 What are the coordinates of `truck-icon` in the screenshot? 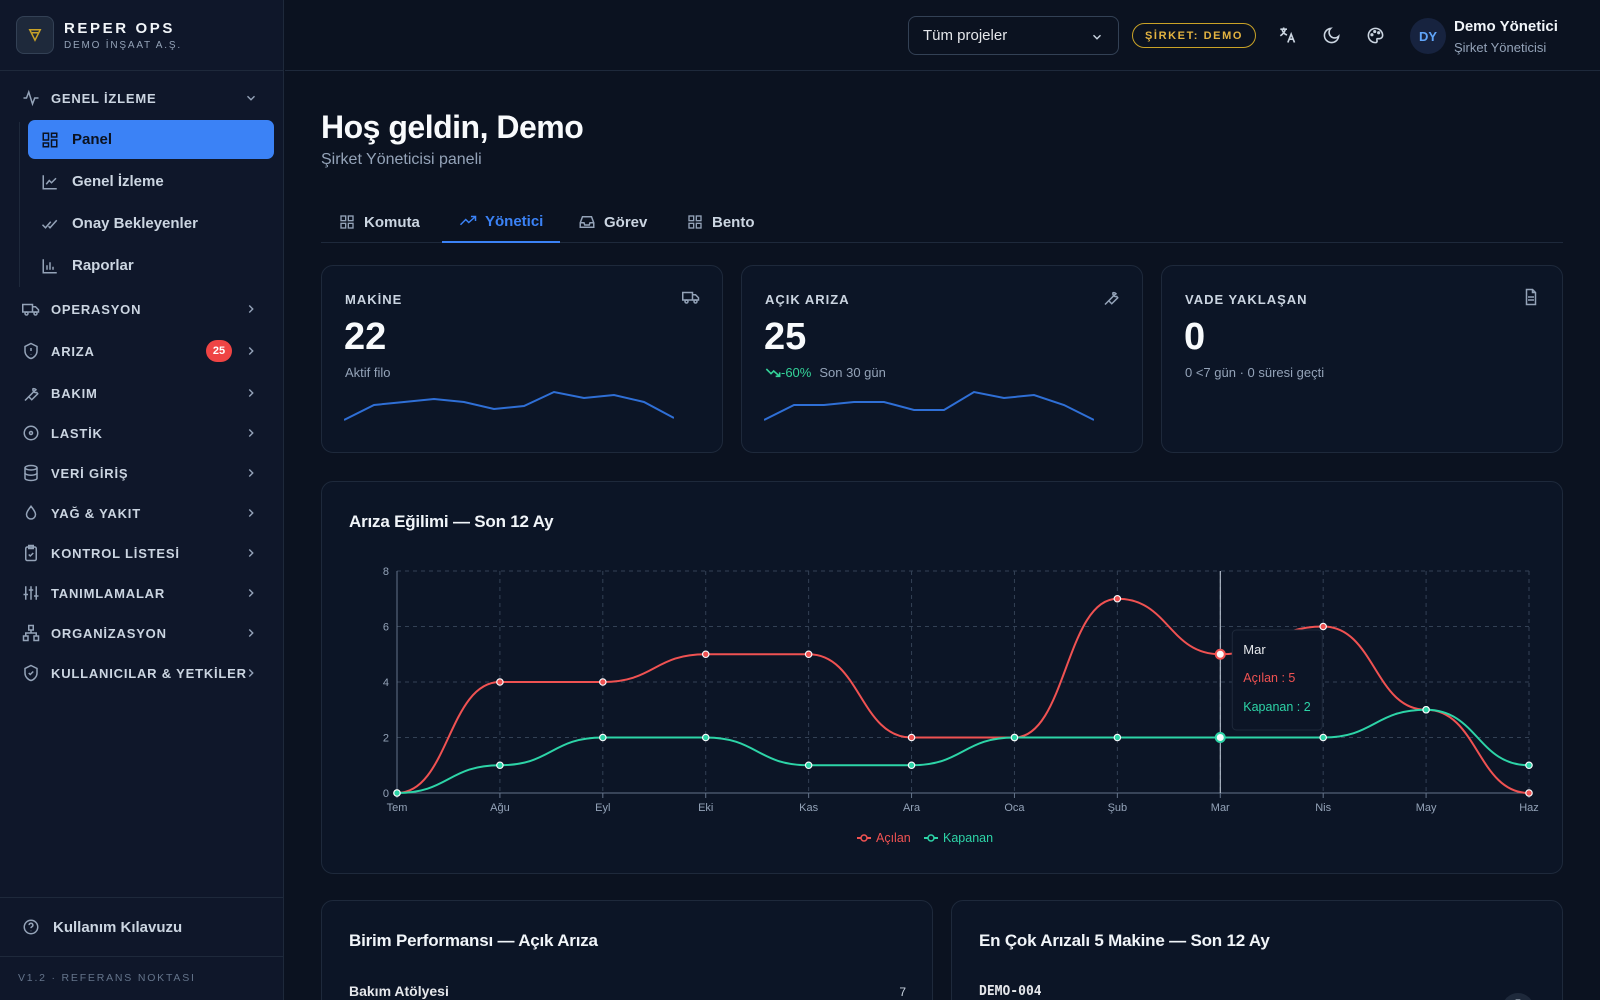 It's located at (692, 298).